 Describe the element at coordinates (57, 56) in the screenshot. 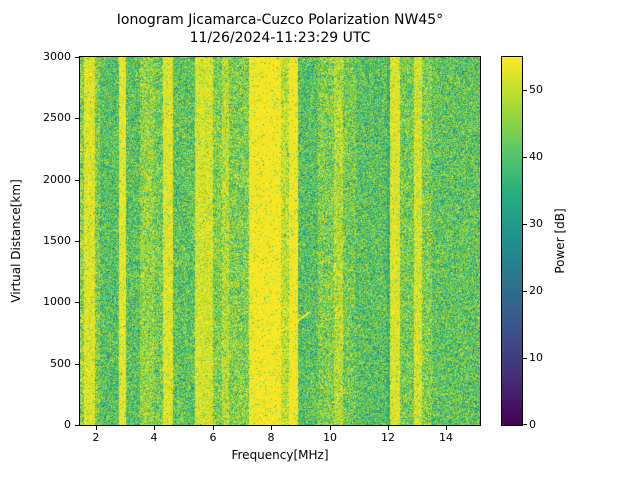

I see `y-tick-label: 3000` at that location.